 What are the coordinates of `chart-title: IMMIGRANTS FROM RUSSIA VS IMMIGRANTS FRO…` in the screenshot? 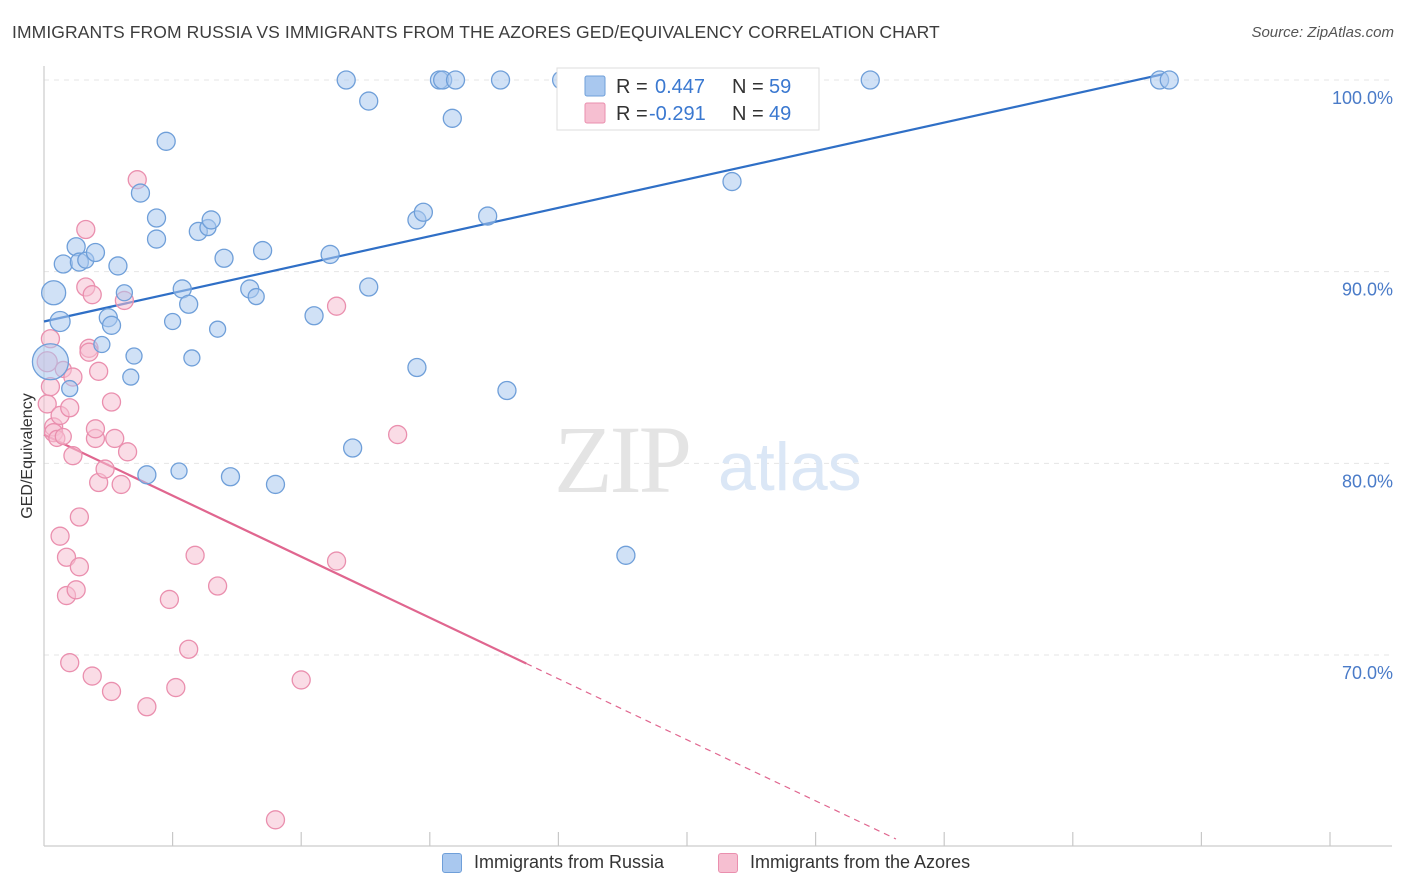 It's located at (476, 32).